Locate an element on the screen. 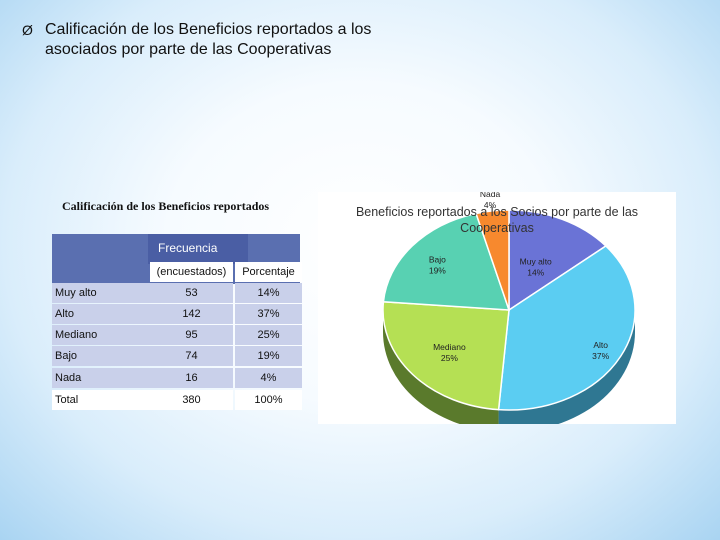 Image resolution: width=720 pixels, height=540 pixels. row-label: Nada is located at coordinates (101, 378).